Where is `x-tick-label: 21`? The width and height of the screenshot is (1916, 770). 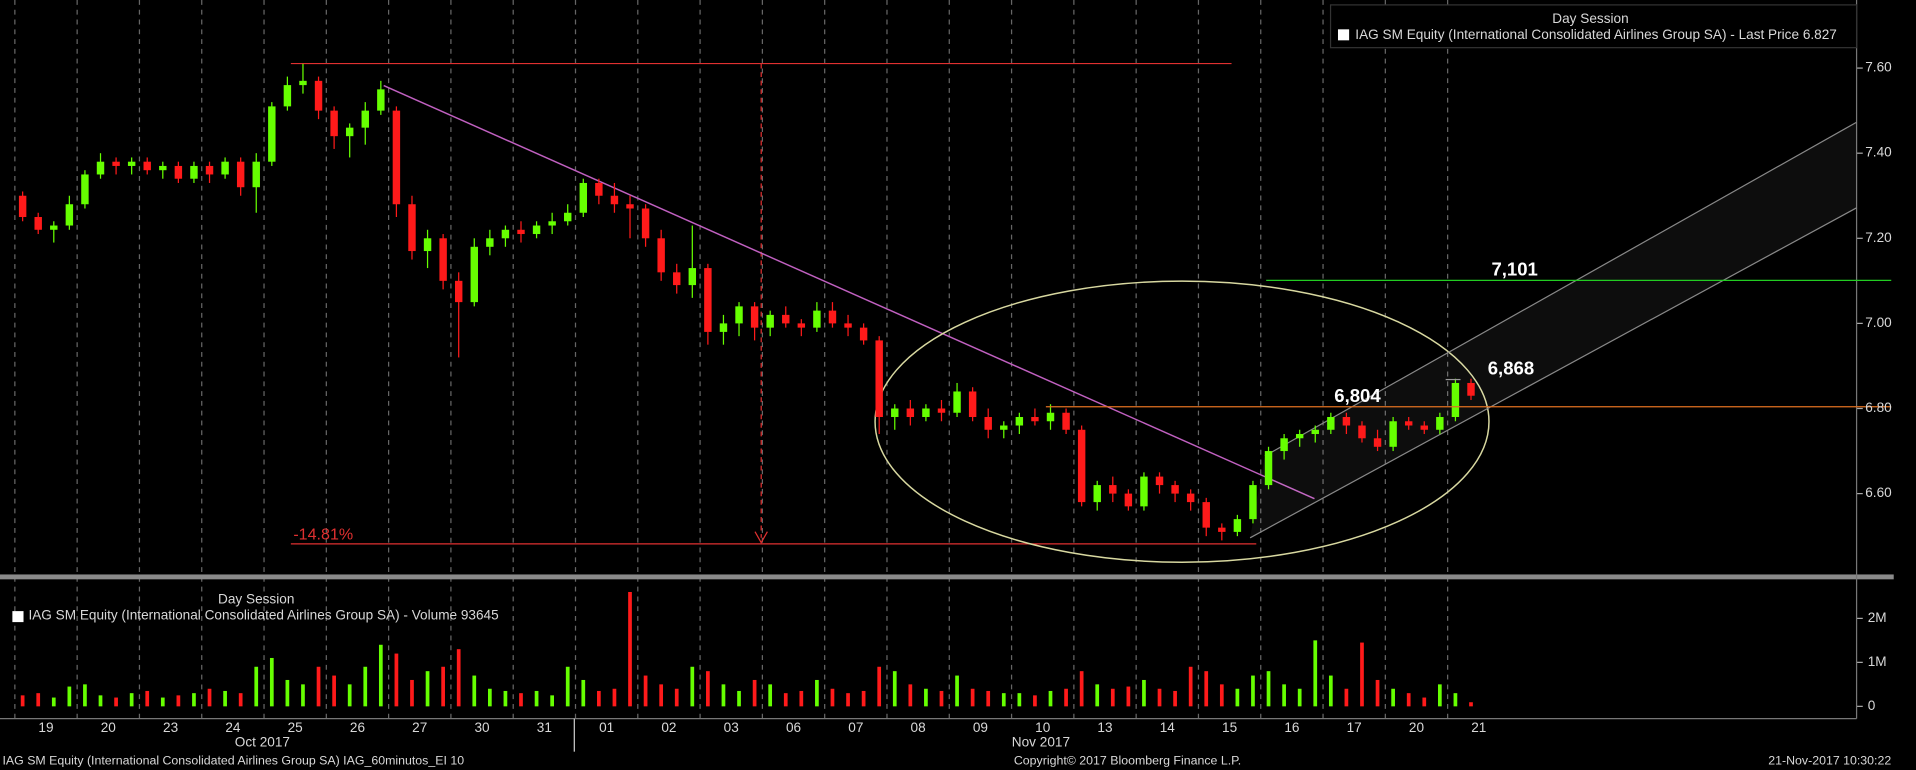 x-tick-label: 21 is located at coordinates (1478, 727).